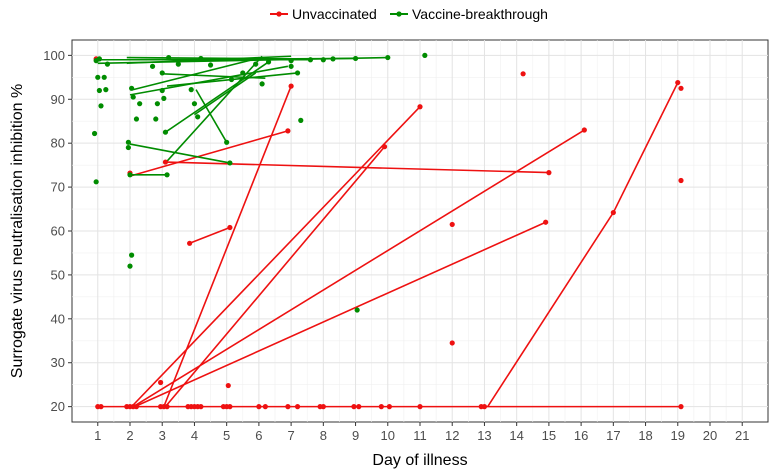 This screenshot has height=471, width=780. What do you see at coordinates (742, 435) in the screenshot?
I see `x-tick-label: 21` at bounding box center [742, 435].